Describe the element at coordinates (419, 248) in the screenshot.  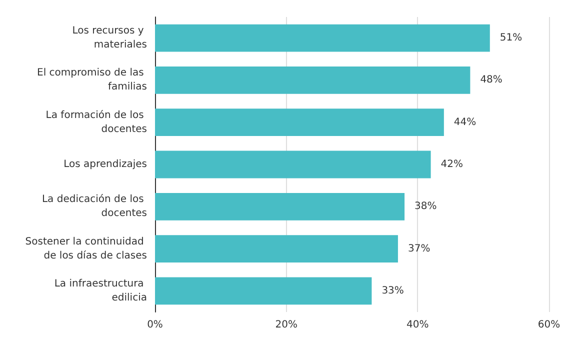
I see `data-label: 37%` at that location.